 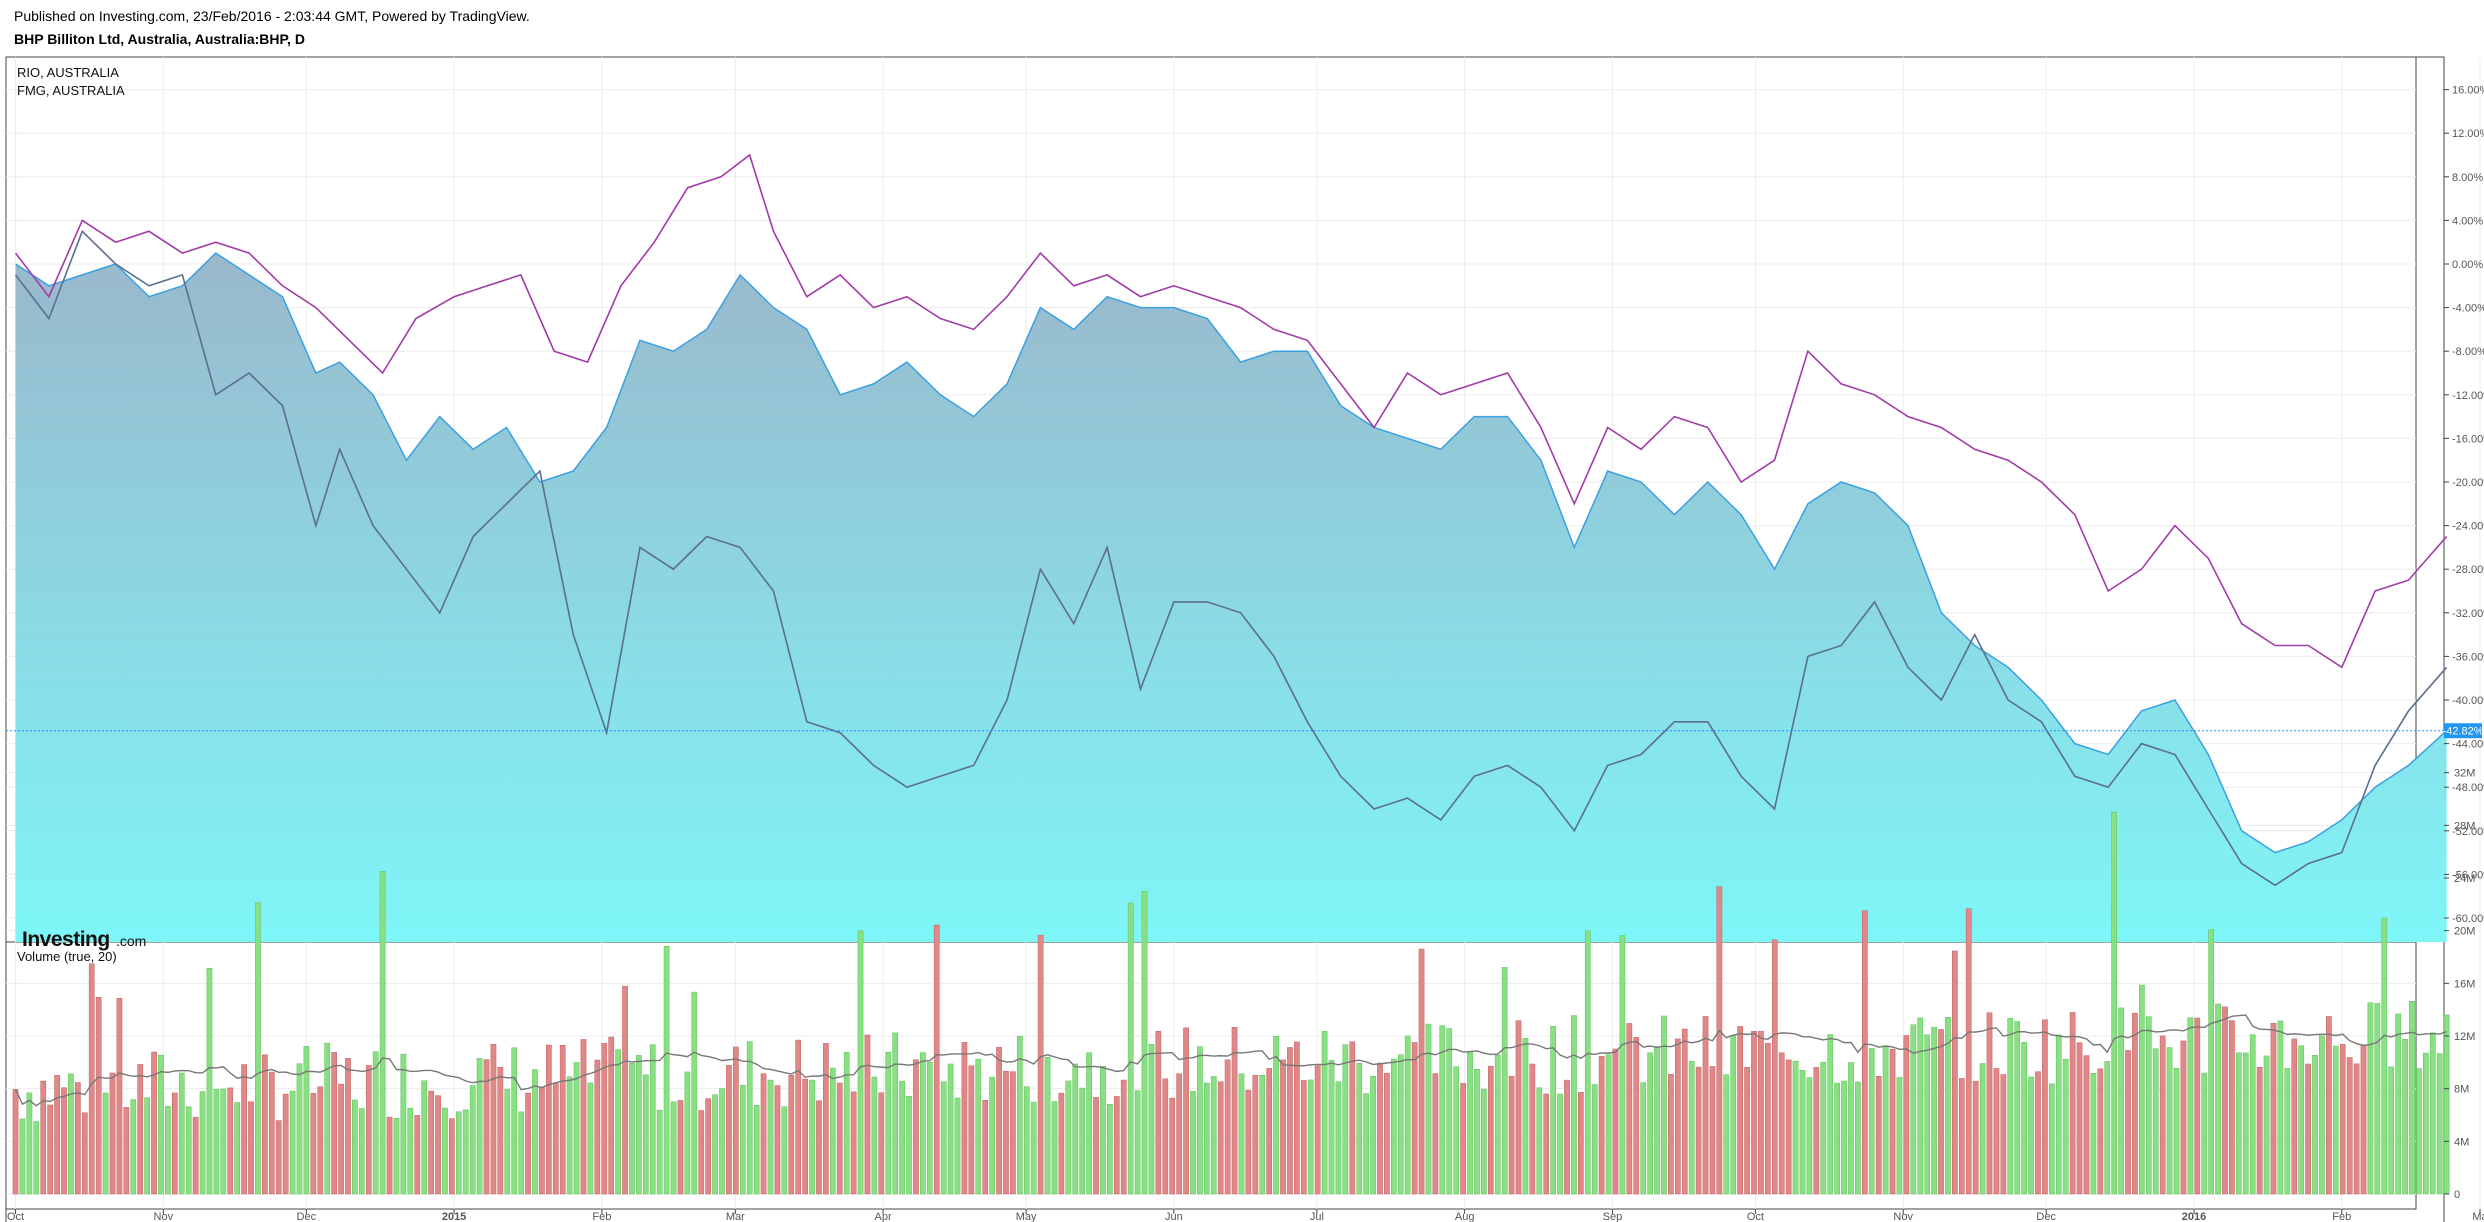 I want to click on x-tick-label: Oct, so click(x=1755, y=1216).